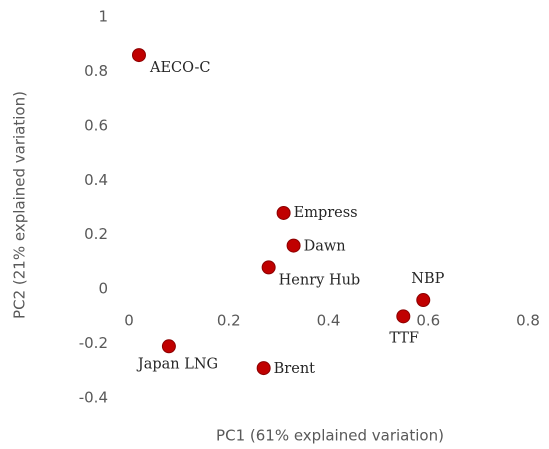  I want to click on point-label: Empress, so click(326, 213).